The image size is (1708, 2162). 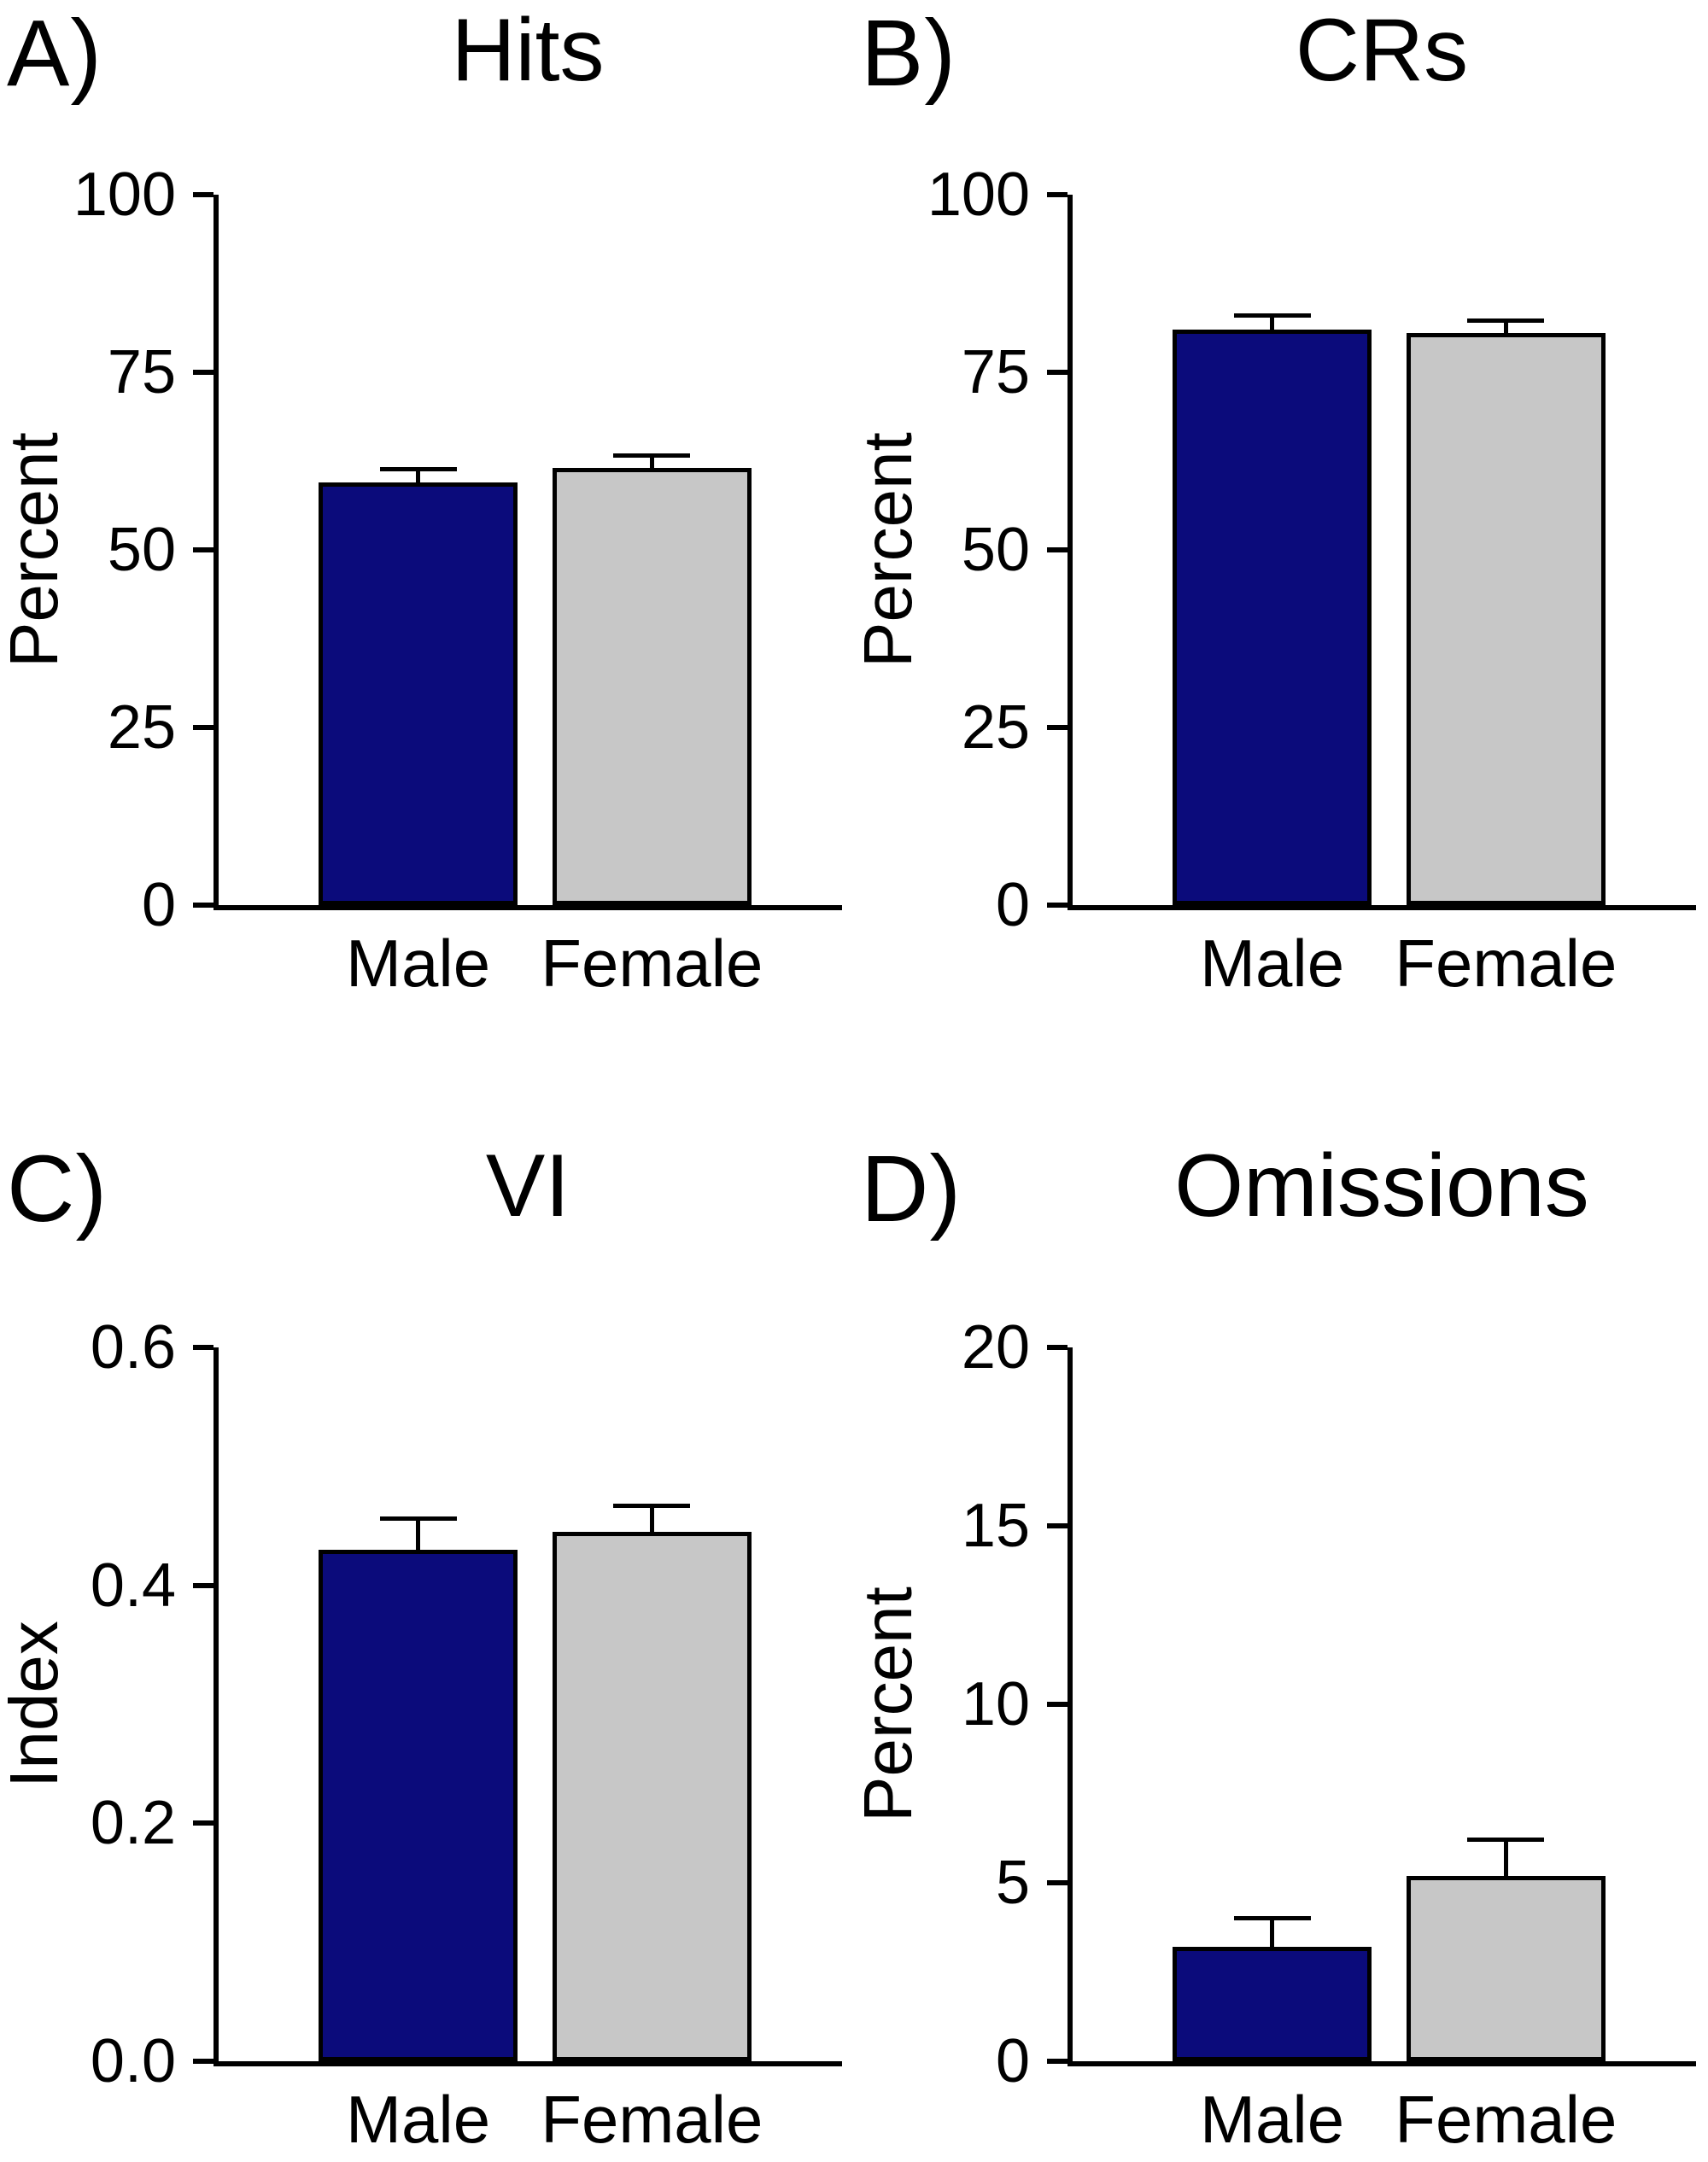 I want to click on chart-title-crs: CRs, so click(x=1382, y=50).